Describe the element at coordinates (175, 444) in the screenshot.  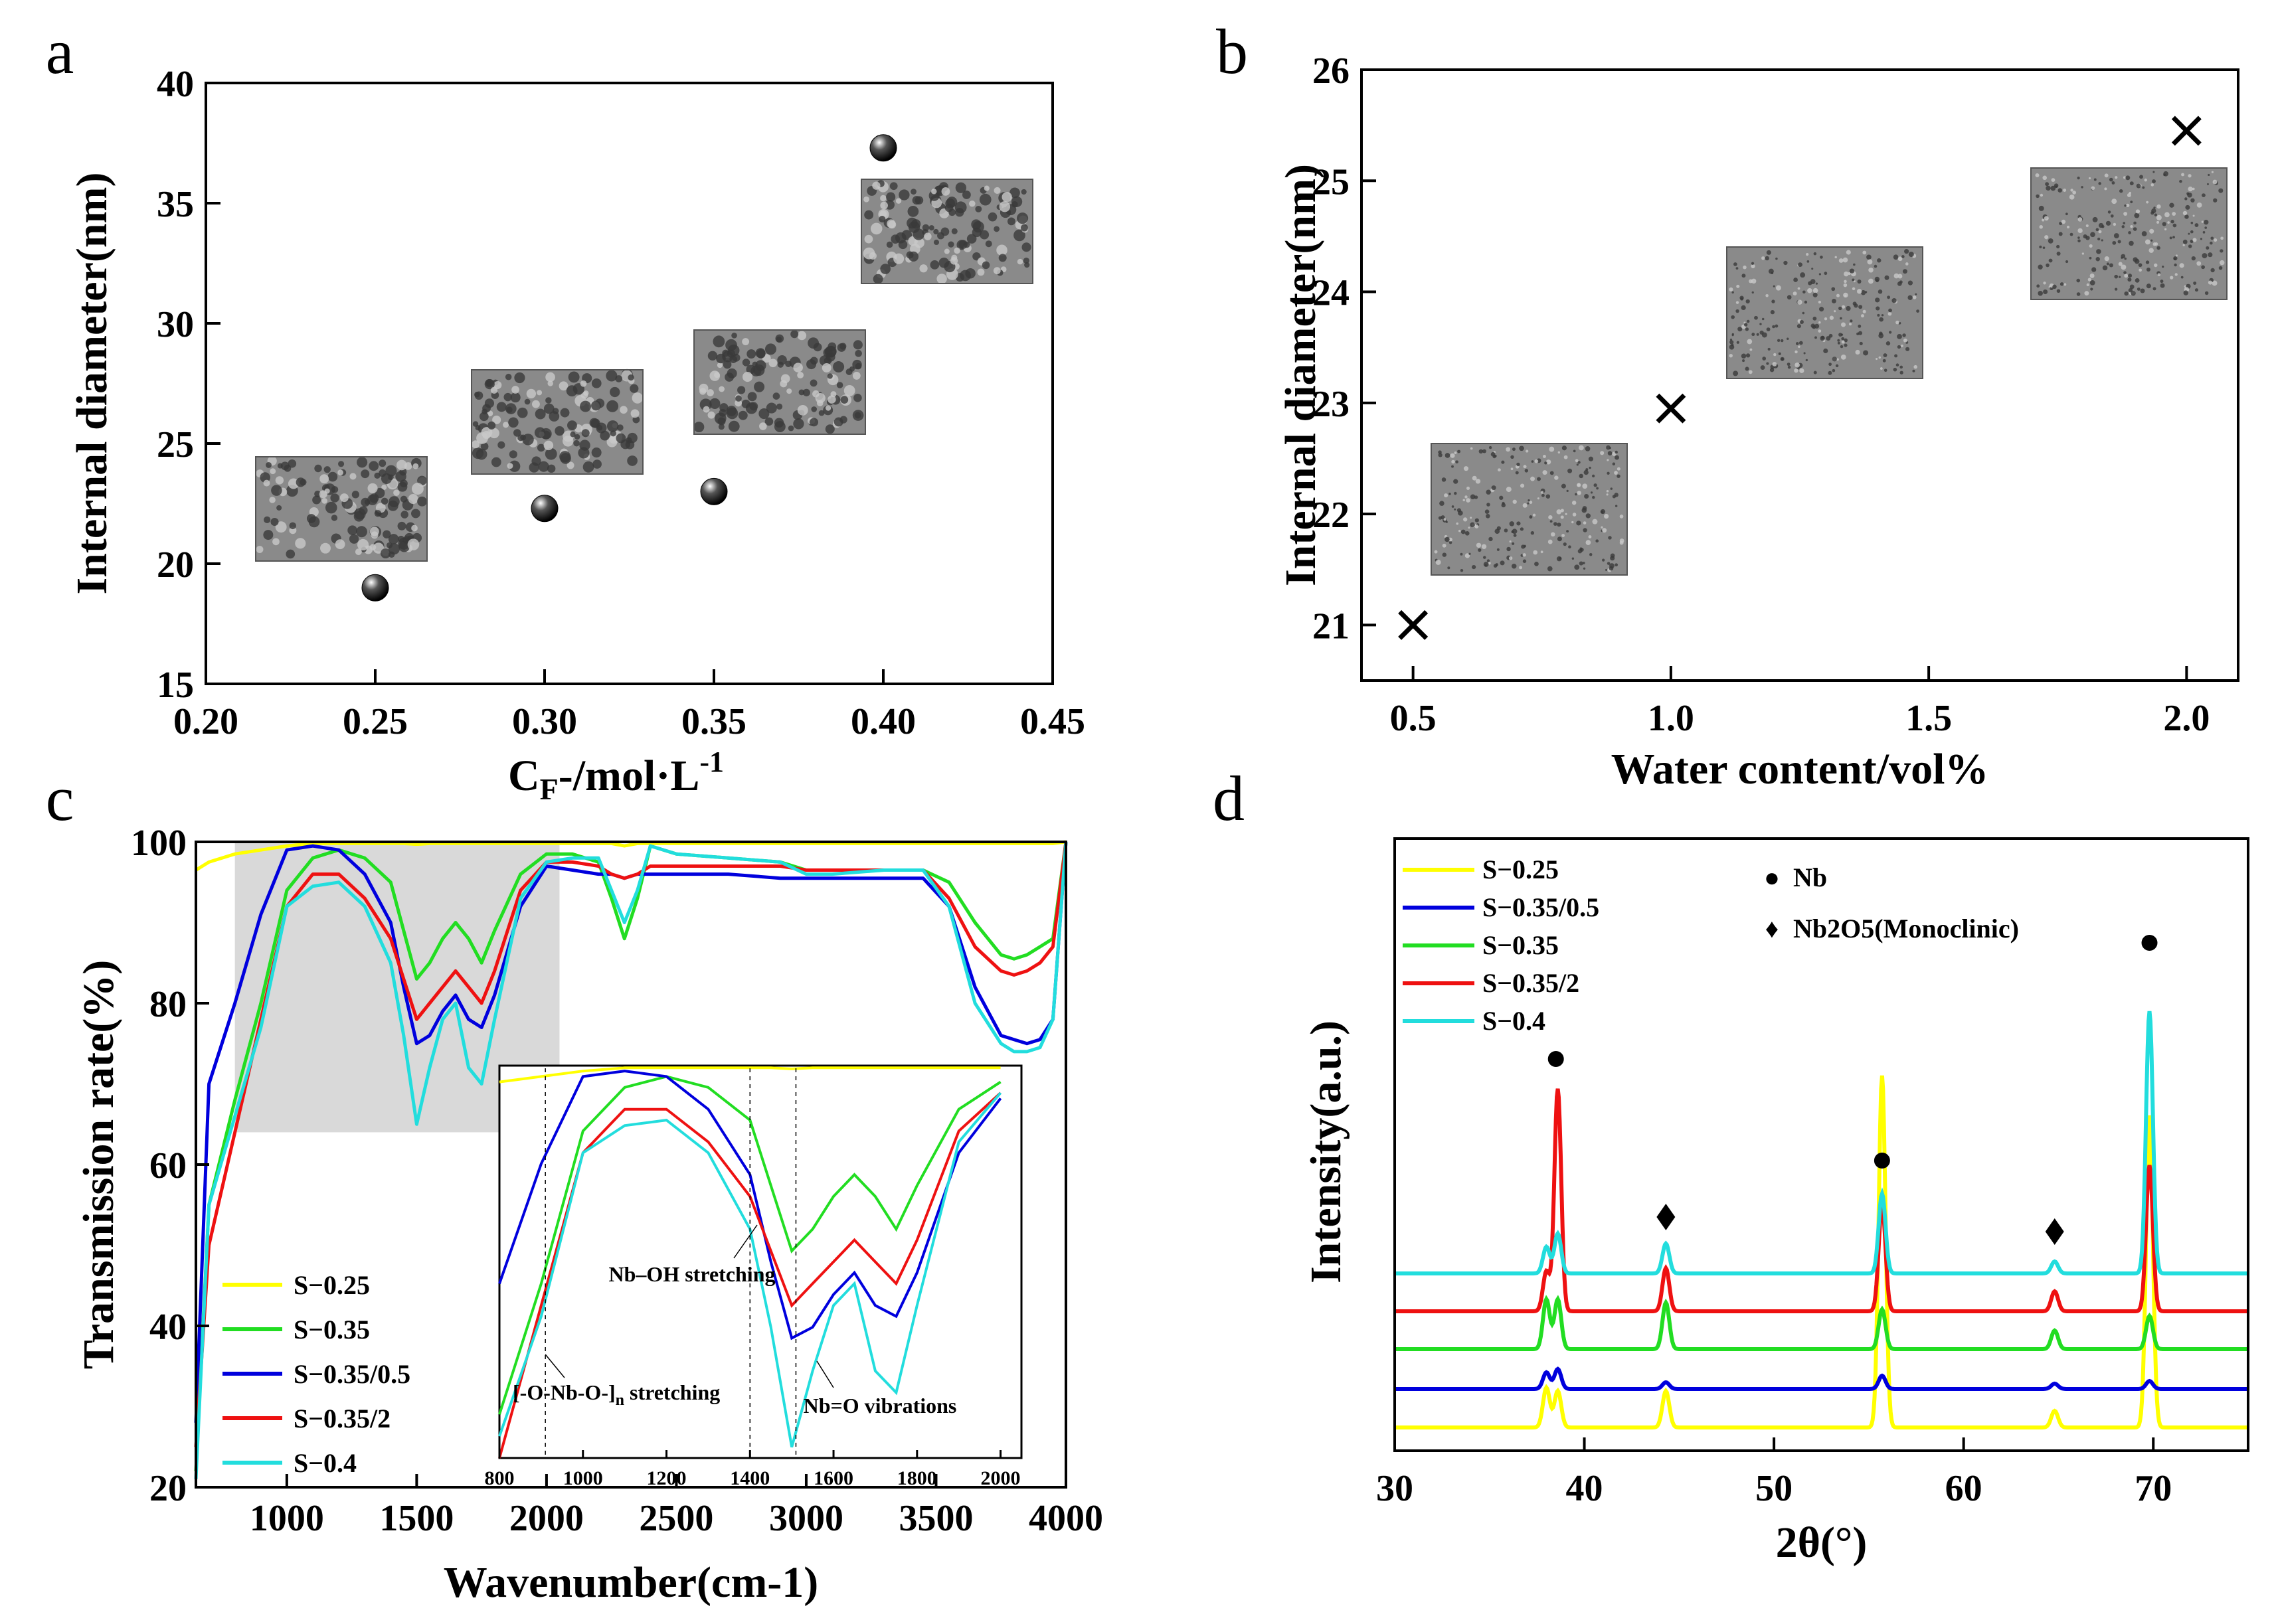
I see `y-tick-label: 25` at that location.